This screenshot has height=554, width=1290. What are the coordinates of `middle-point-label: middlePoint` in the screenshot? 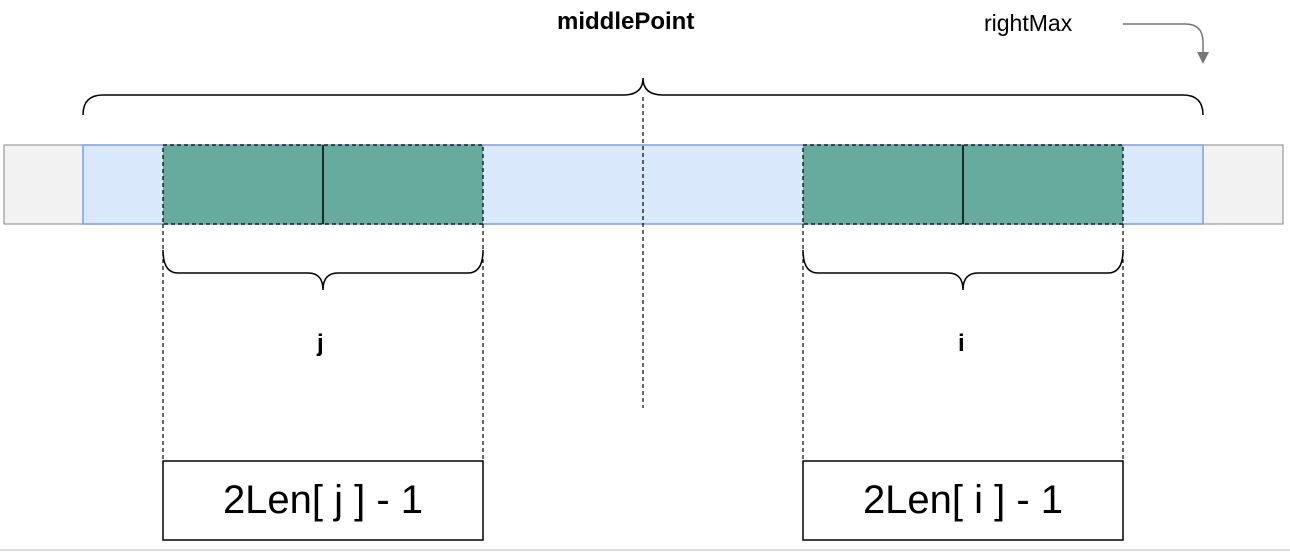 It's located at (626, 21).